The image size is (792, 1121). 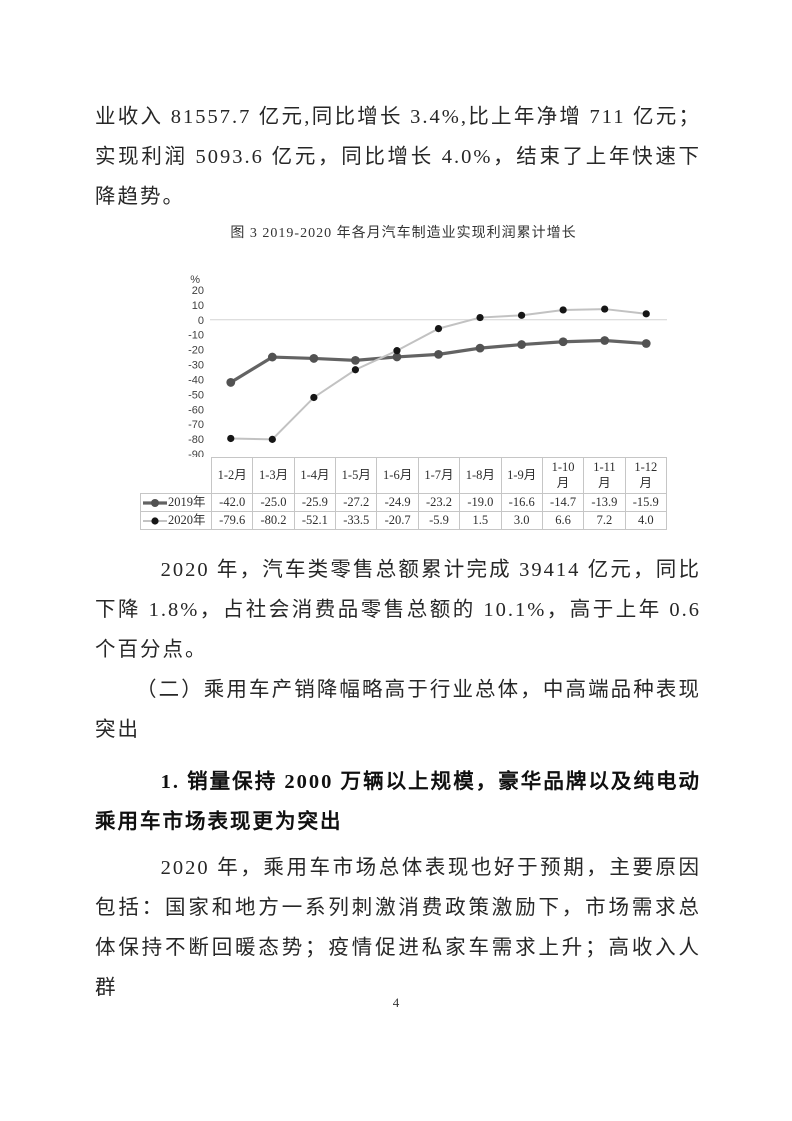 What do you see at coordinates (403, 233) in the screenshot?
I see `chart-title: 图 3 2019-2020 年各月汽车制造业实现利润累计增长` at bounding box center [403, 233].